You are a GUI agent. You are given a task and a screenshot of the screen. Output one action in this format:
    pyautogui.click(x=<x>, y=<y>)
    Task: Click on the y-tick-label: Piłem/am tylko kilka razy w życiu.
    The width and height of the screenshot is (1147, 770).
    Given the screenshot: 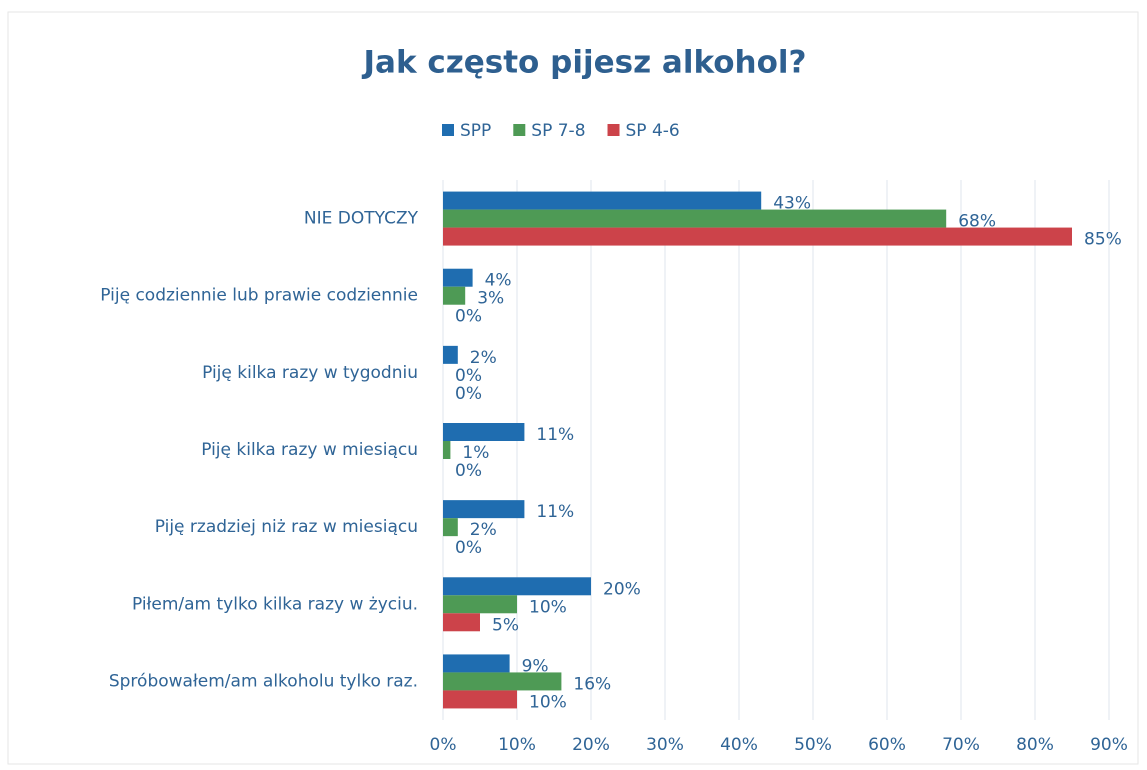 What is the action you would take?
    pyautogui.click(x=275, y=604)
    